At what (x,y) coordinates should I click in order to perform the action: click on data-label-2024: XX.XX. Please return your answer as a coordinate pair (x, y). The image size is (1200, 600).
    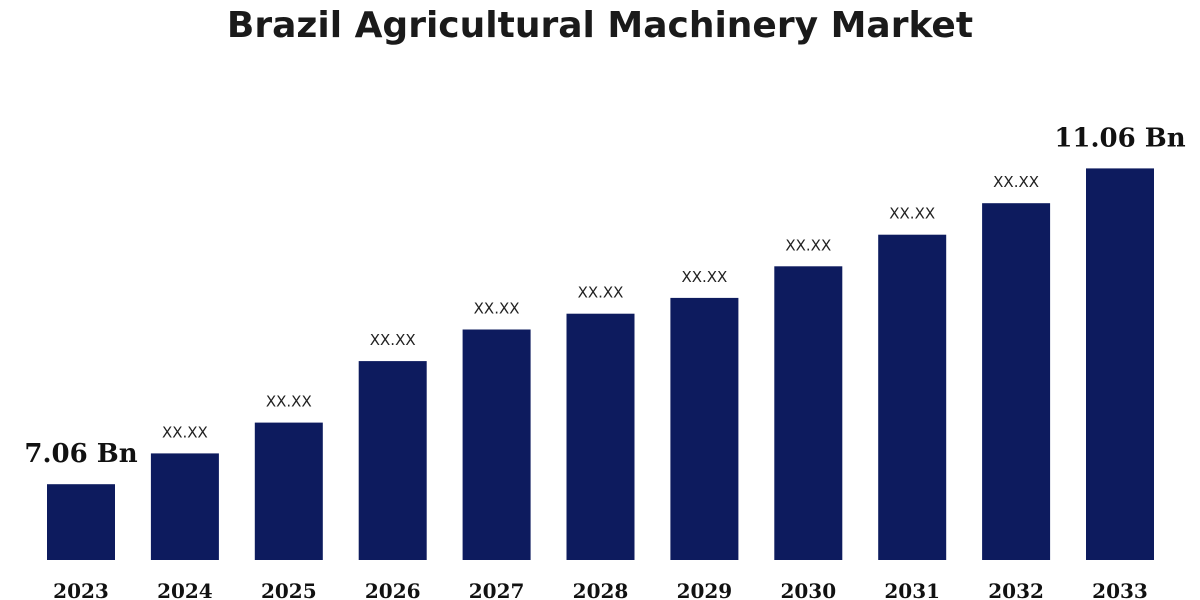
    Looking at the image, I should click on (185, 432).